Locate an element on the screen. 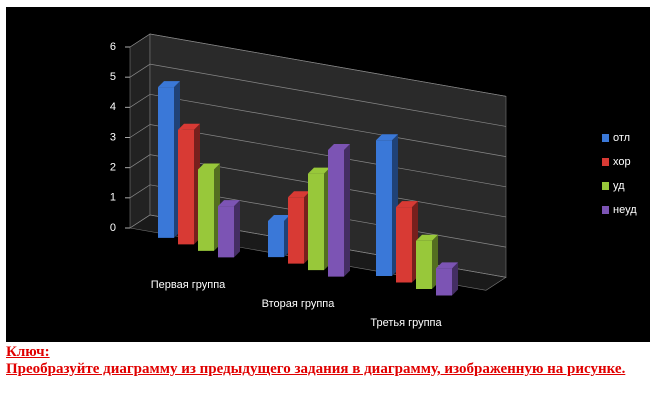 The width and height of the screenshot is (661, 403). y-tick-label: 5 is located at coordinates (113, 77).